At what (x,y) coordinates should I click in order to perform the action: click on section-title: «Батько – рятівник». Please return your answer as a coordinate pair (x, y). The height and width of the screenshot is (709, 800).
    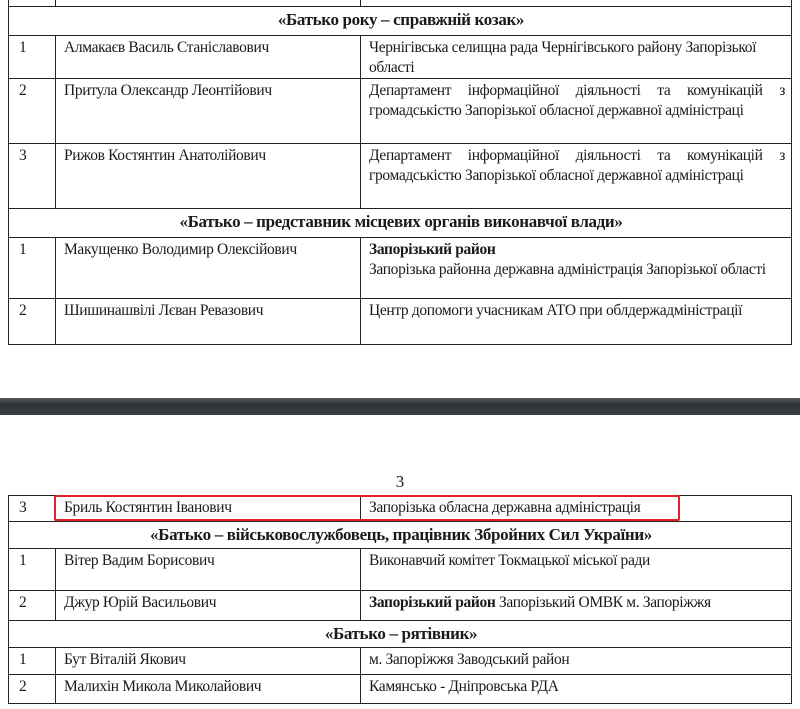
    Looking at the image, I should click on (400, 634).